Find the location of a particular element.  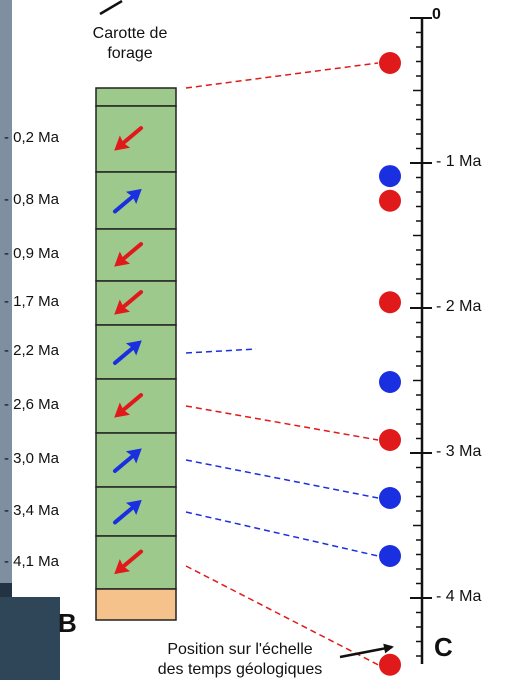

core-age-label: - 2,6 Ma is located at coordinates (32, 404).